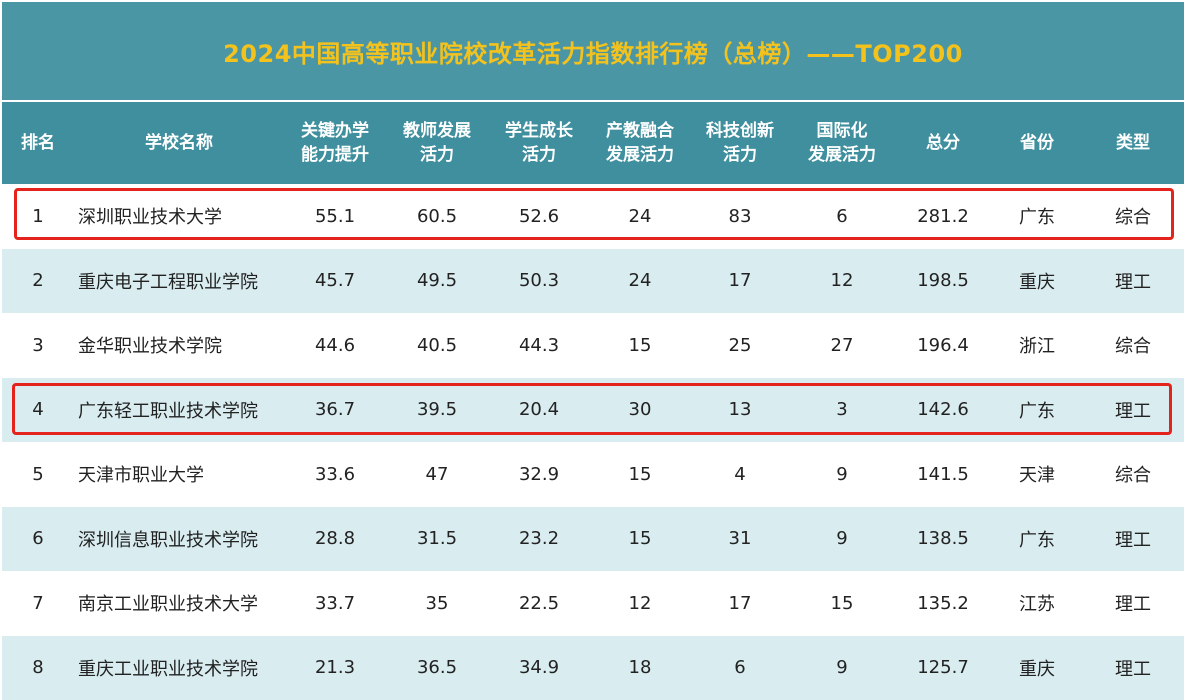  I want to click on header-province: 省份, so click(1037, 143).